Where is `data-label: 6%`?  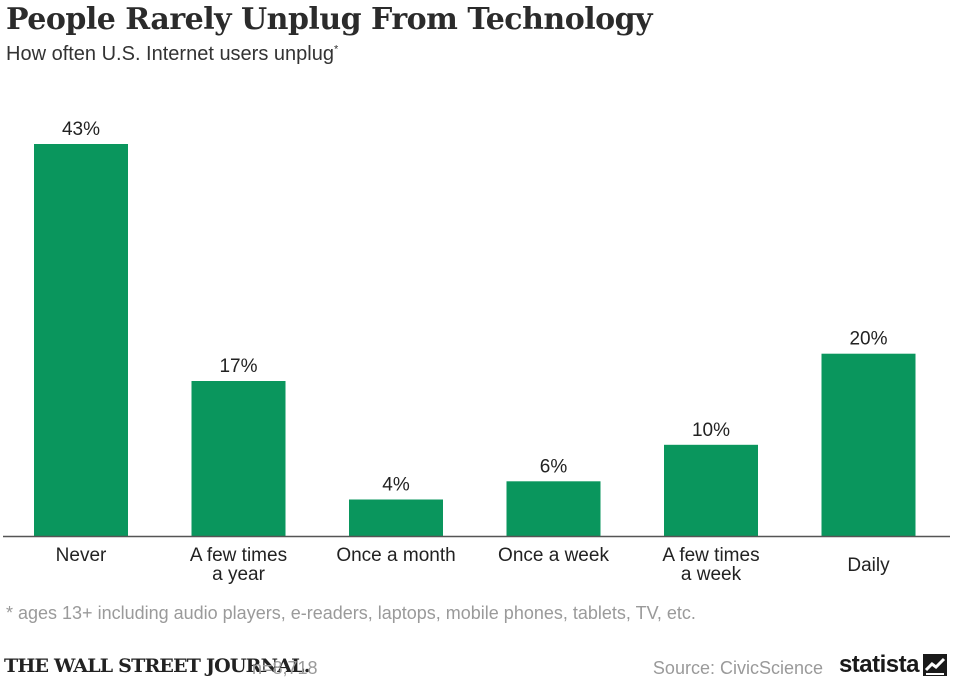 data-label: 6% is located at coordinates (554, 466).